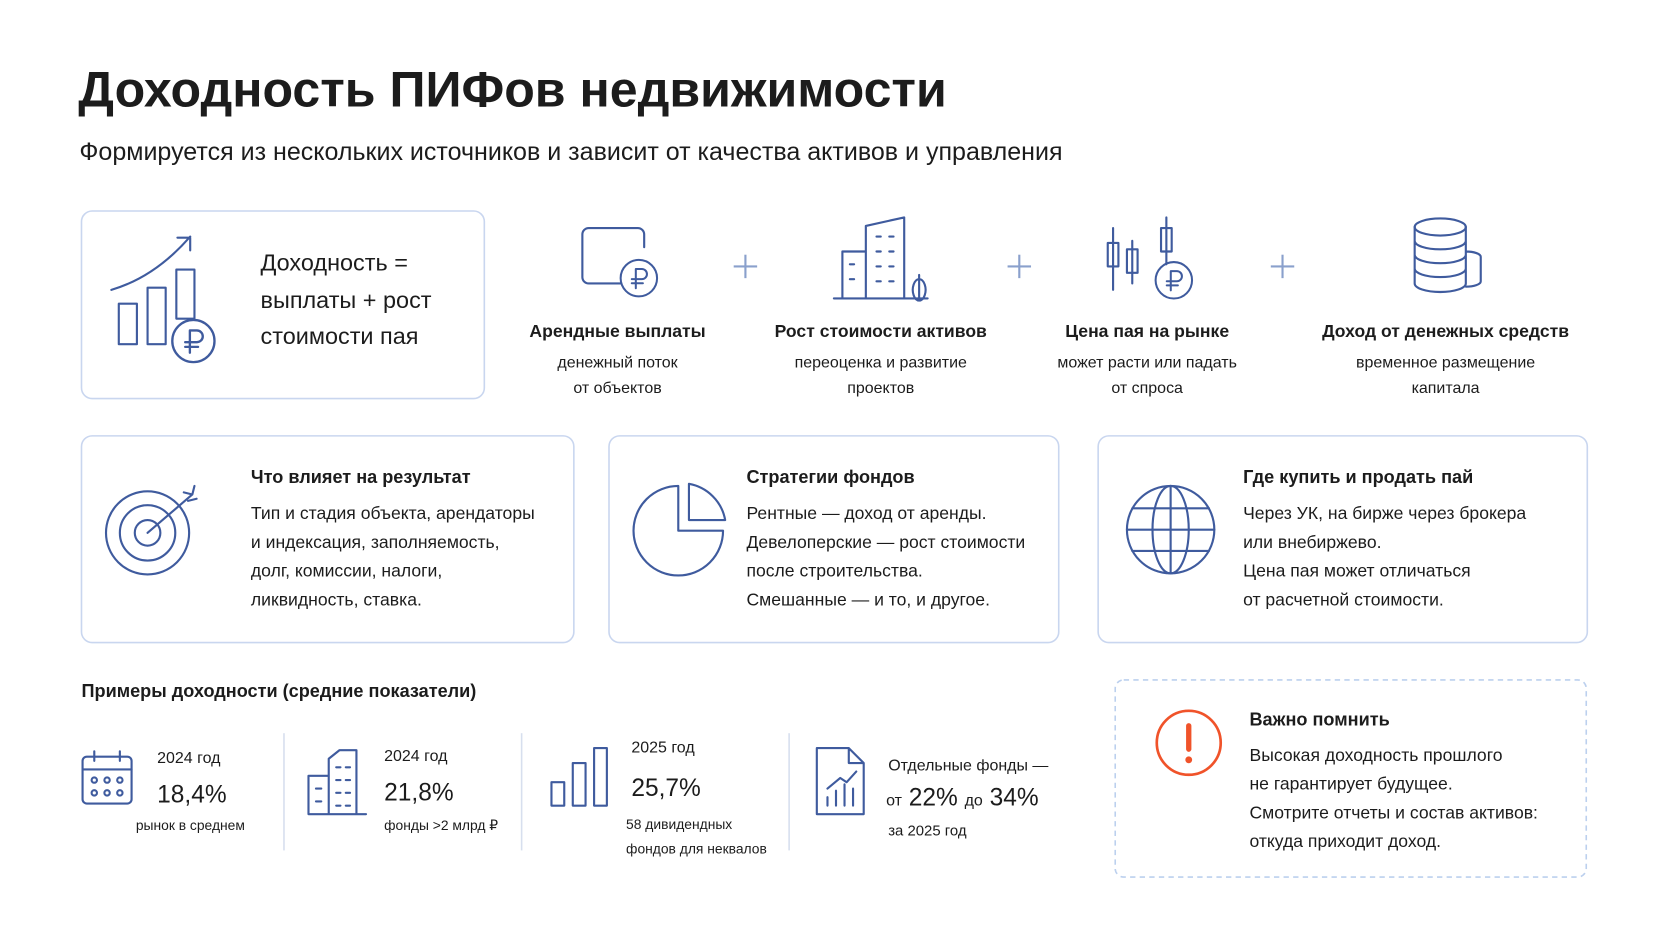  What do you see at coordinates (885, 542) in the screenshot?
I see `card-line: Девелоперские — рост стоимости` at bounding box center [885, 542].